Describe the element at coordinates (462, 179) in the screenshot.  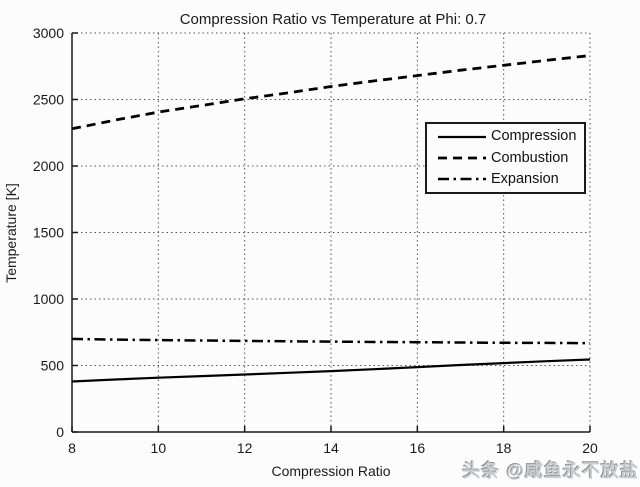
I see `dashdot-line-sample-icon` at that location.